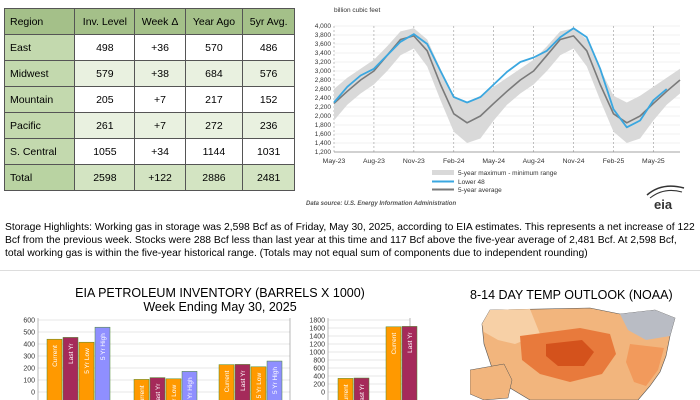 Image resolution: width=700 pixels, height=400 pixels. Describe the element at coordinates (268, 99) in the screenshot. I see `row-5yr-avg: 152` at that location.